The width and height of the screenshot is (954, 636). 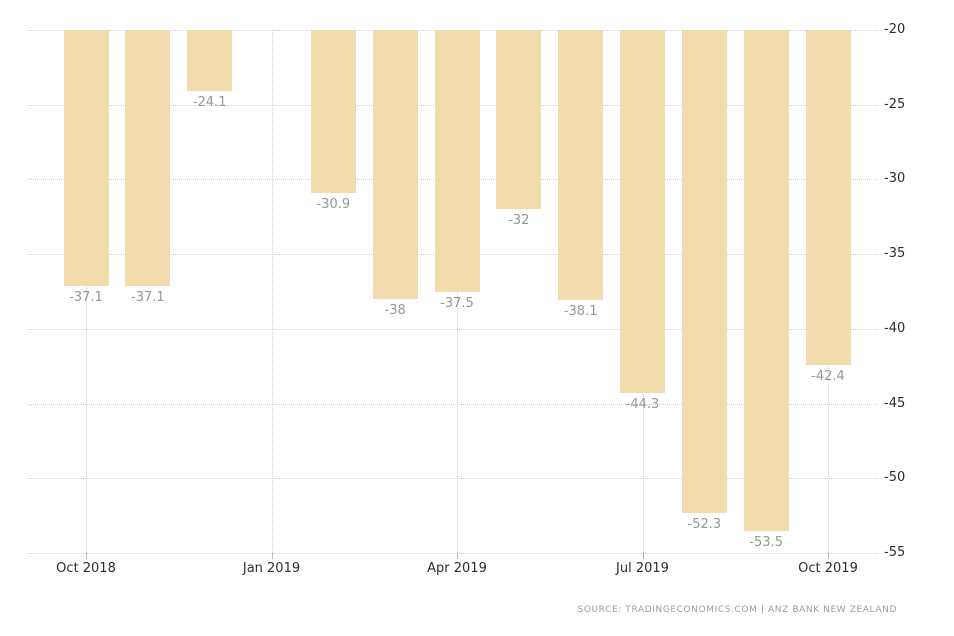 What do you see at coordinates (210, 61) in the screenshot?
I see `bar-dec-2018` at bounding box center [210, 61].